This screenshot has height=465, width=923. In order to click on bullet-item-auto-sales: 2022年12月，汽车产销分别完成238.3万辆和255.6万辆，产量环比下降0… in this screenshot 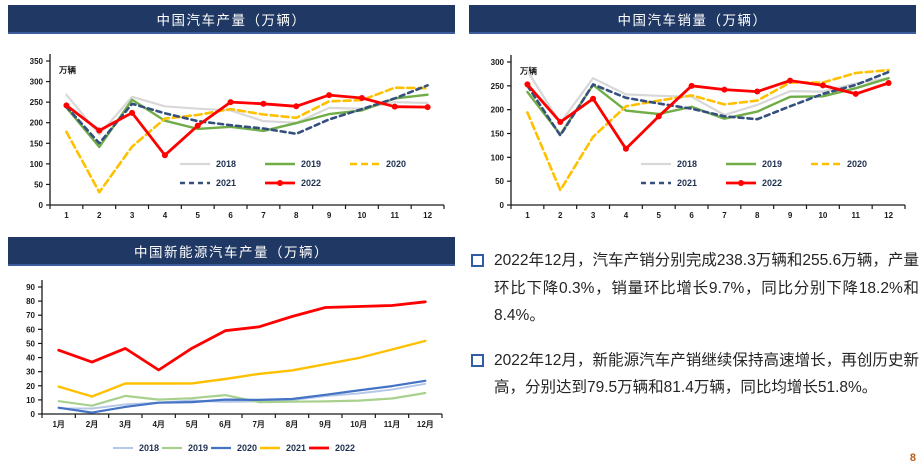, I will do `click(694, 288)`.